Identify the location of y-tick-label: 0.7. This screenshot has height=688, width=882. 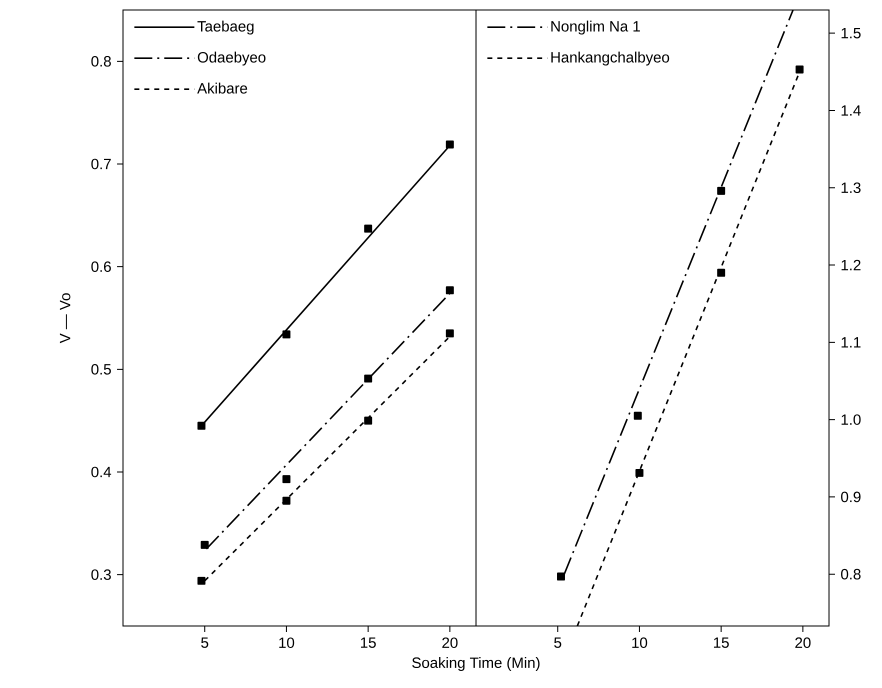
(101, 164).